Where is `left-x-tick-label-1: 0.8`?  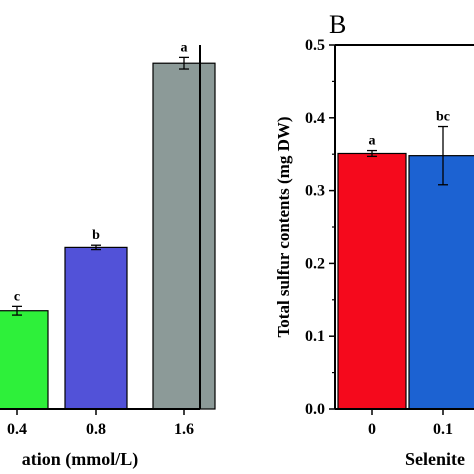
left-x-tick-label-1: 0.8 is located at coordinates (96, 429).